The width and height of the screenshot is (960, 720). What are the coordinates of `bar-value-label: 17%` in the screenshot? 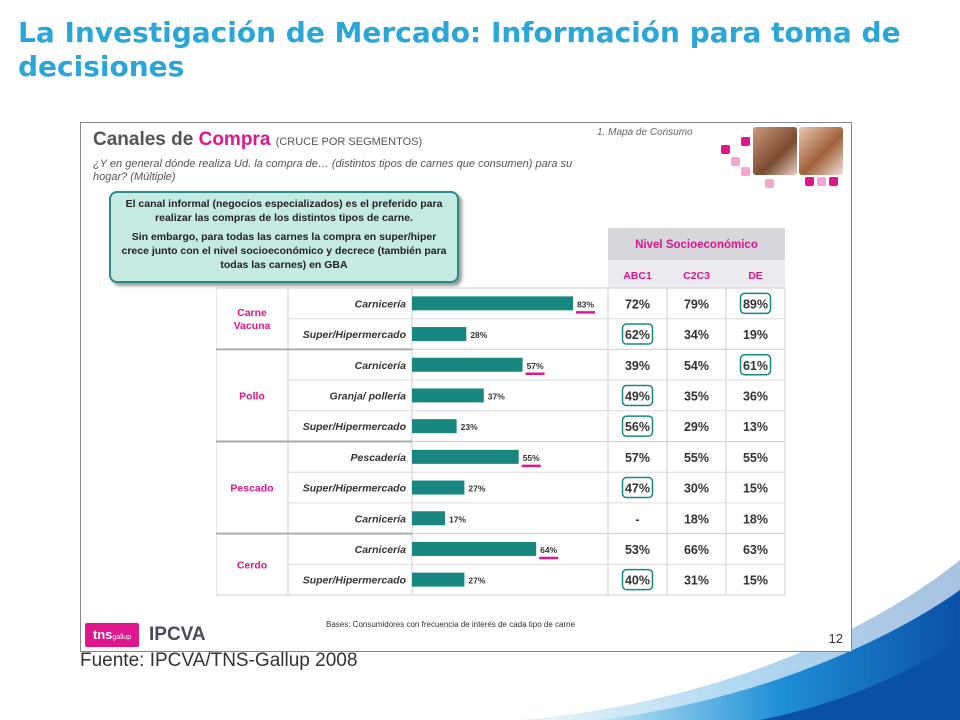 It's located at (457, 519).